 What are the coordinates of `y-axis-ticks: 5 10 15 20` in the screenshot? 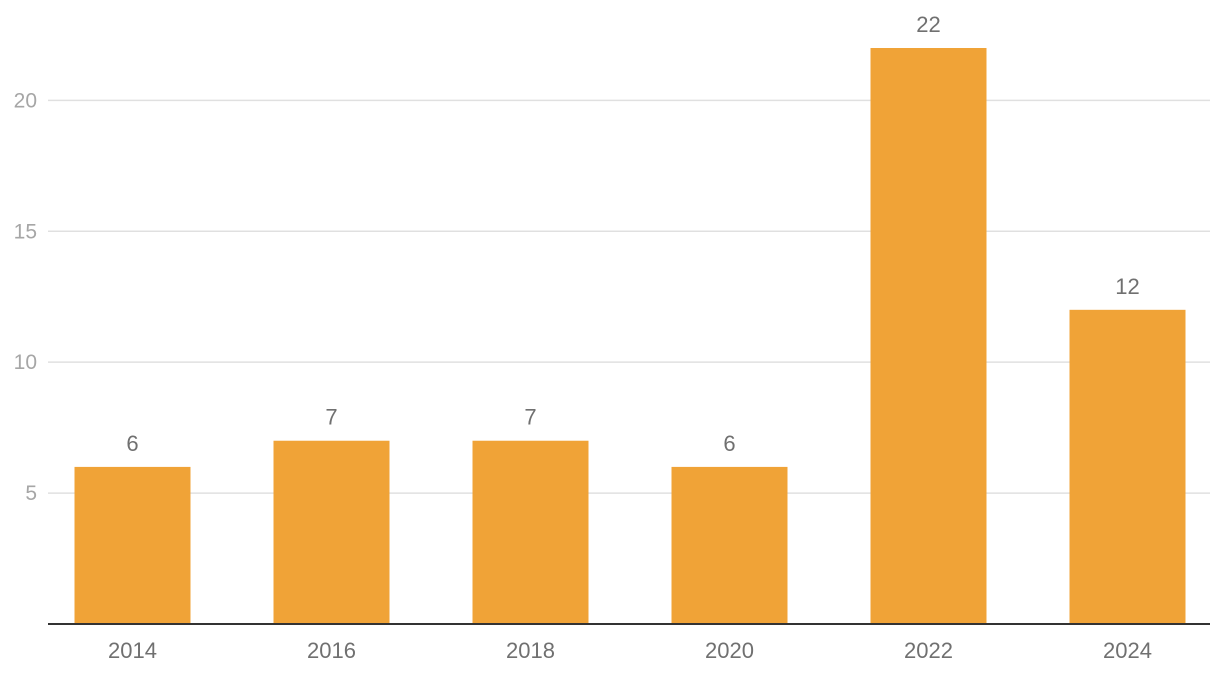 It's located at (25, 297).